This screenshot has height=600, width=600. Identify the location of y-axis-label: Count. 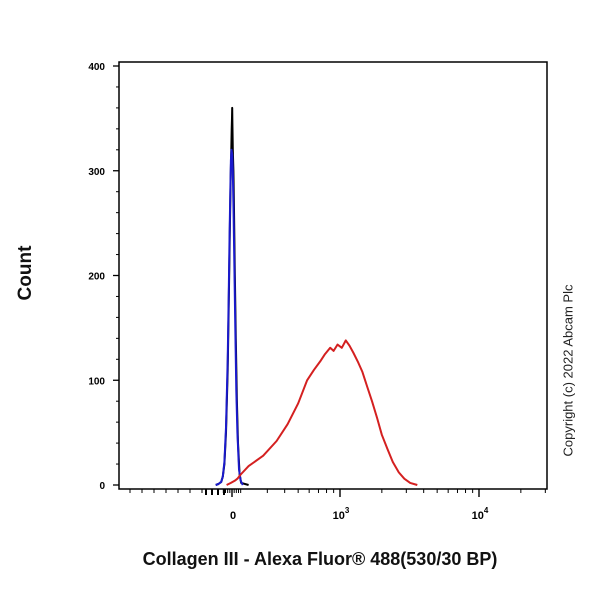
(25, 273).